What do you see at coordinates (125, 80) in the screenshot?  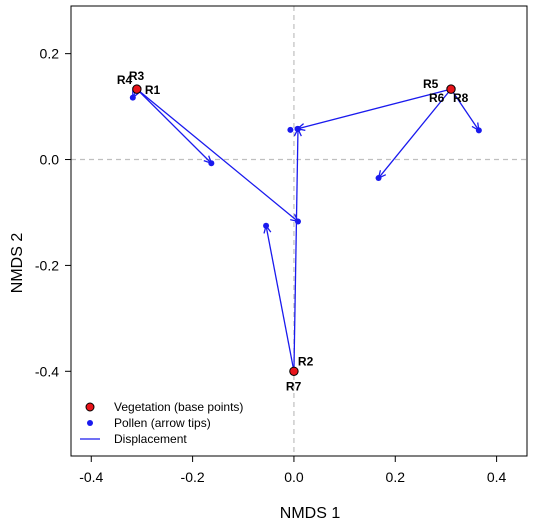 I see `point-label-r4: R4` at bounding box center [125, 80].